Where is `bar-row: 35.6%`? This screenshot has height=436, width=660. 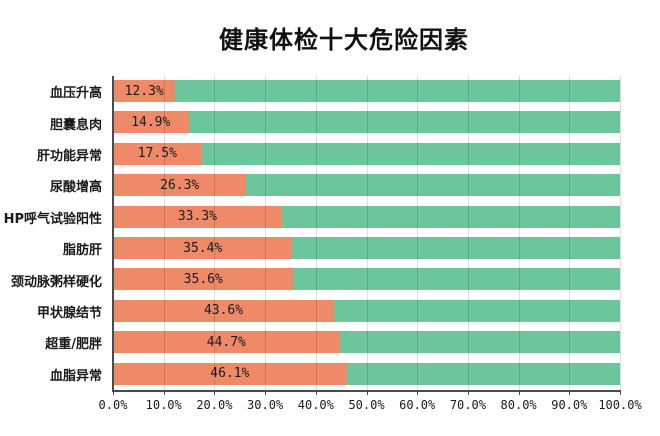 bar-row: 35.6% is located at coordinates (366, 279).